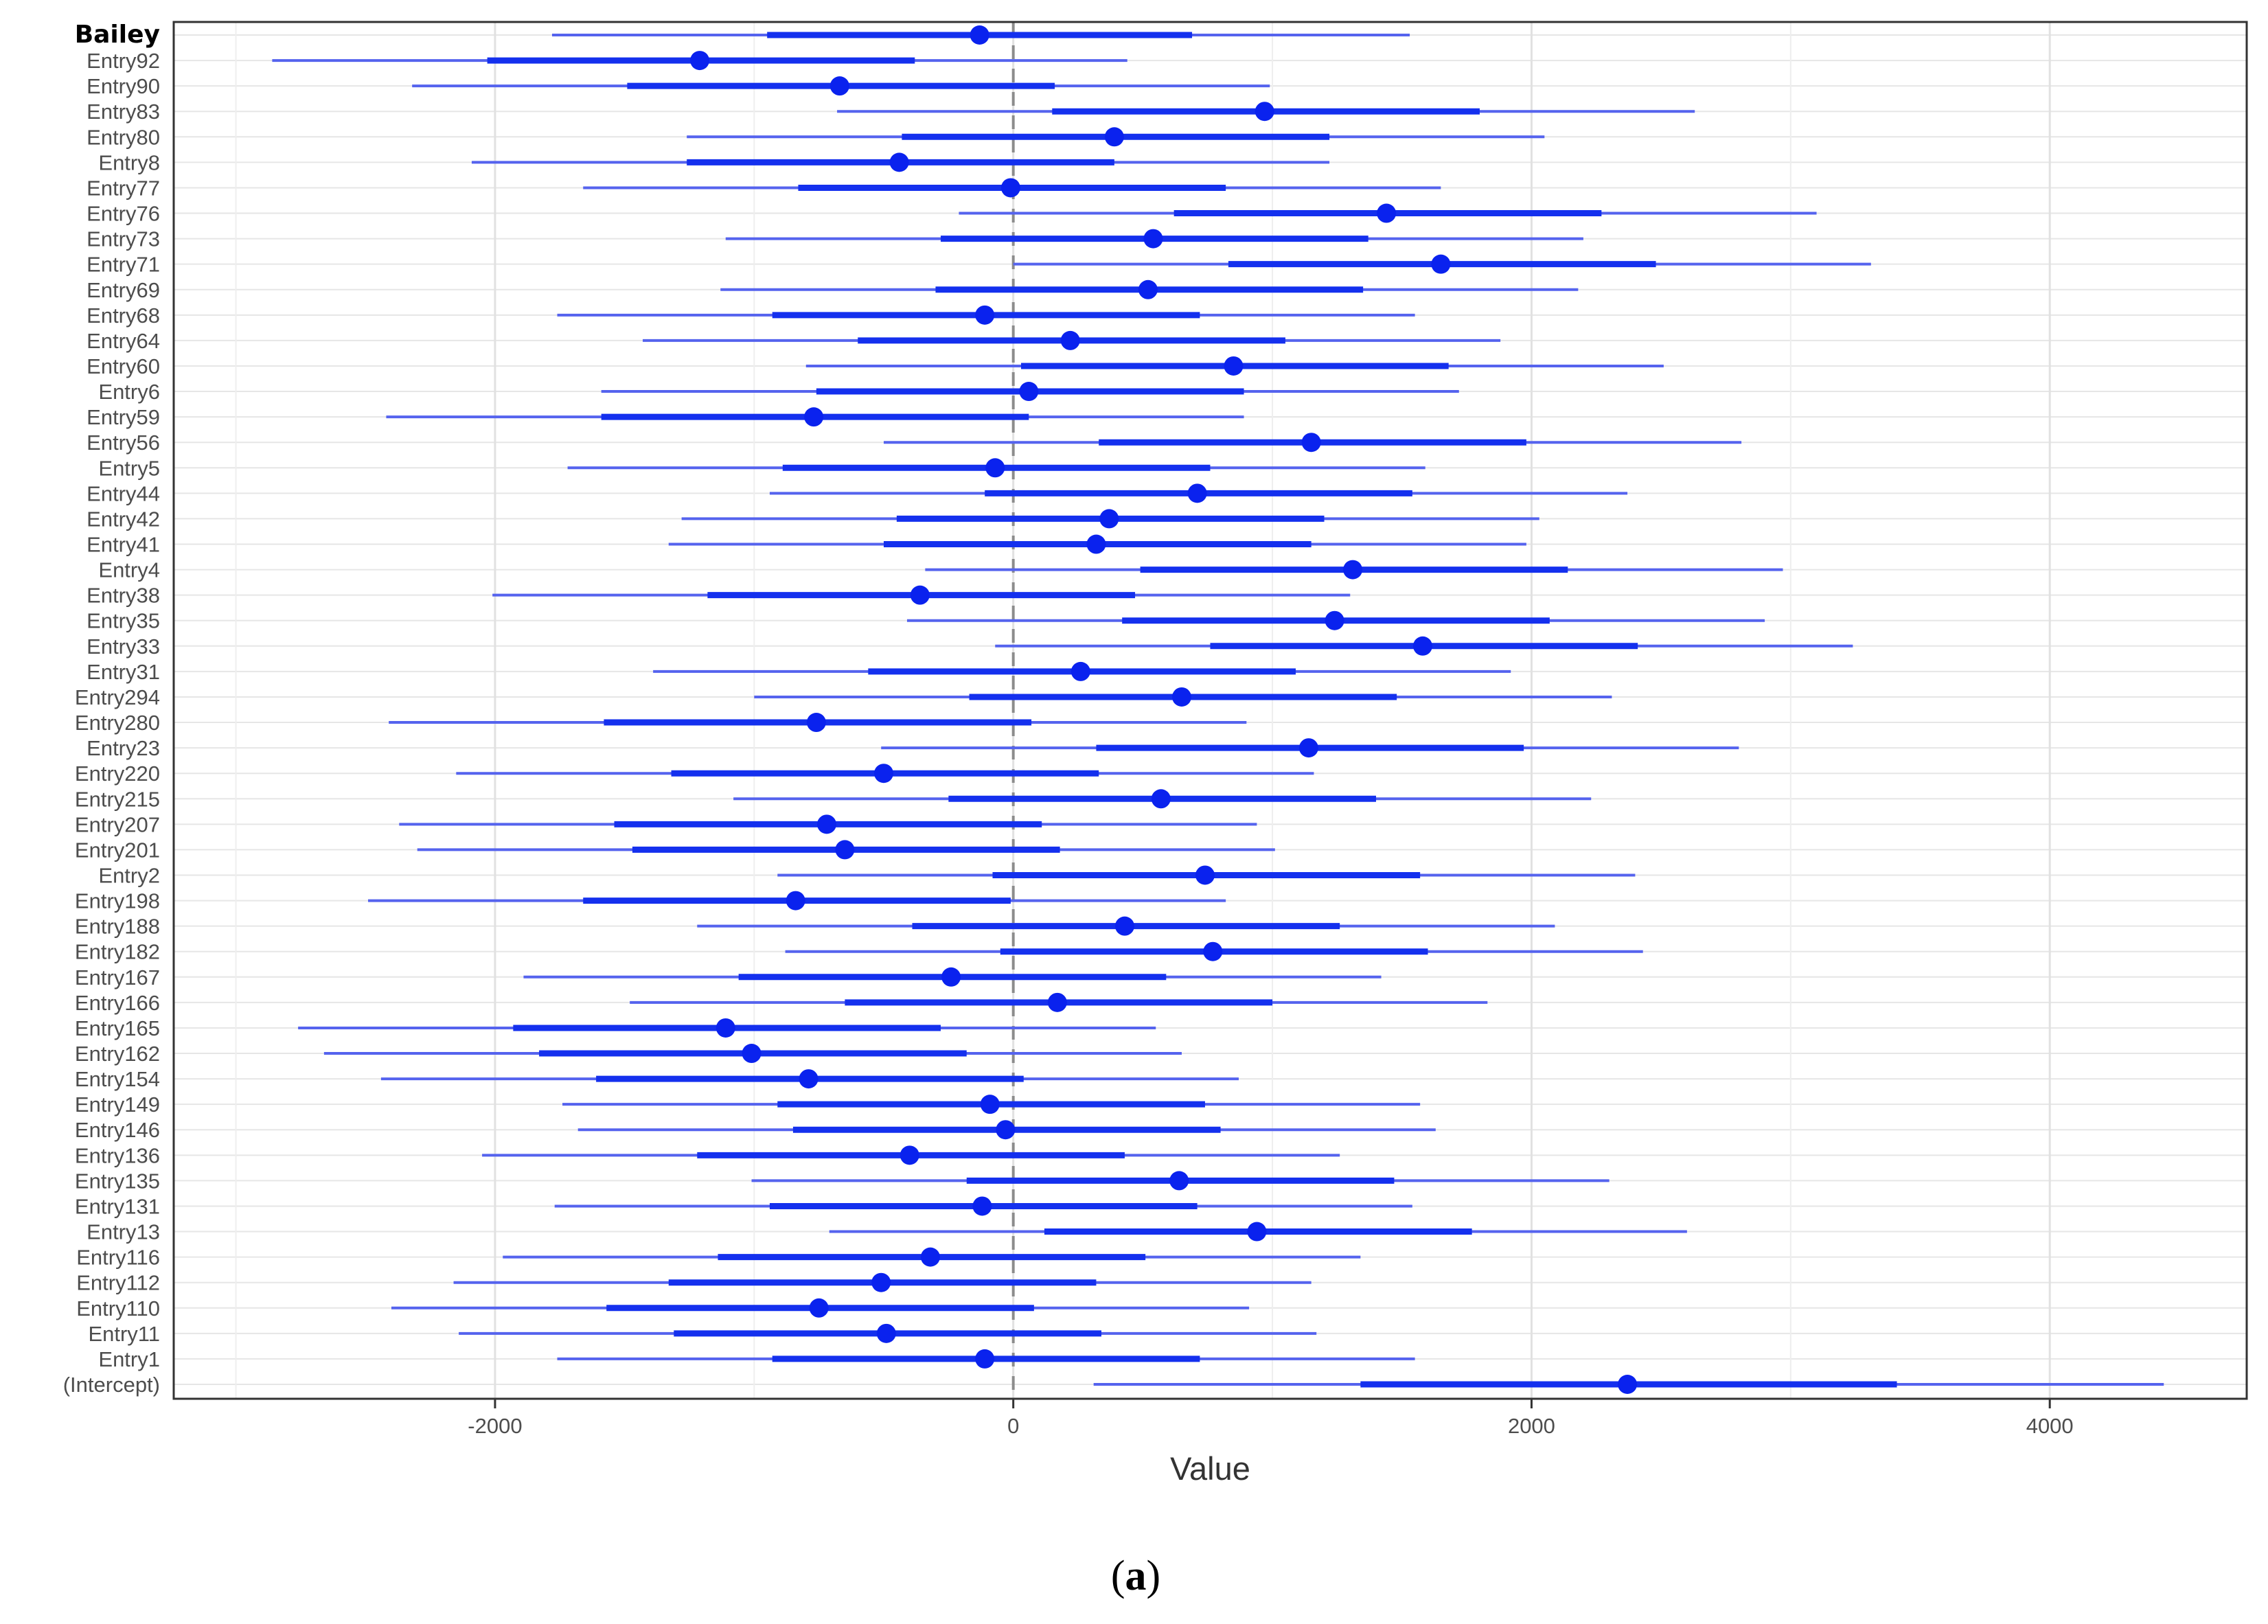 This screenshot has height=1624, width=2268. I want to click on row-Entry110, so click(821, 1308).